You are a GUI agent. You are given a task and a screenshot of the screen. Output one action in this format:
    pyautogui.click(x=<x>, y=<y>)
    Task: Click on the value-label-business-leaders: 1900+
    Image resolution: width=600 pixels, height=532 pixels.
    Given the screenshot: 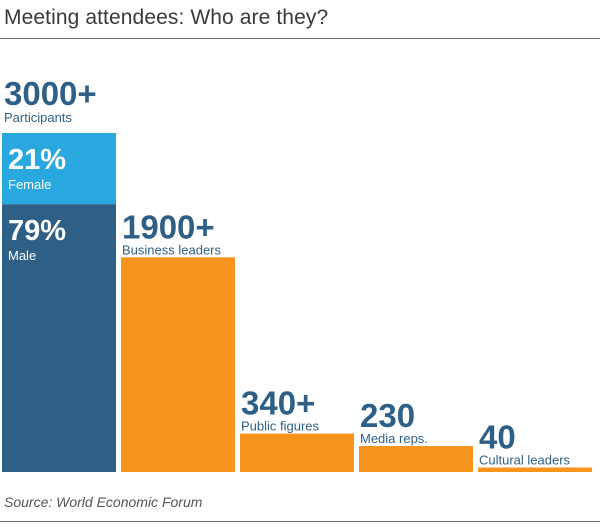 What is the action you would take?
    pyautogui.click(x=168, y=226)
    